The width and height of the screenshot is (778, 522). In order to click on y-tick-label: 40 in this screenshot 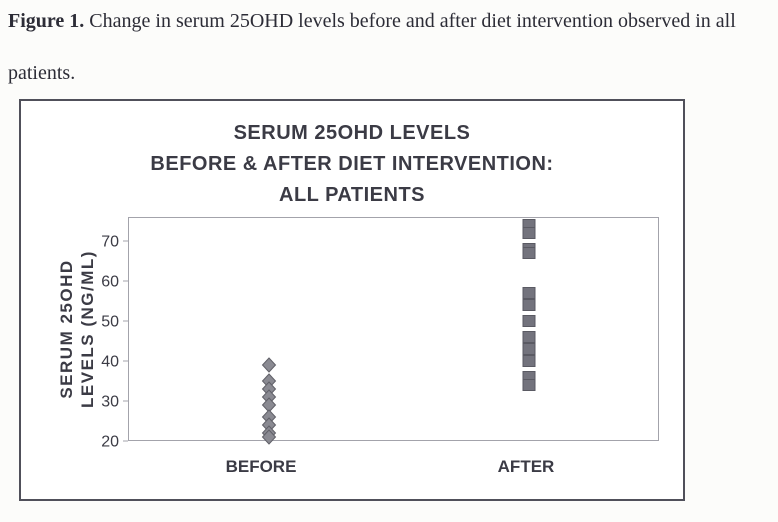, I will do `click(110, 362)`.